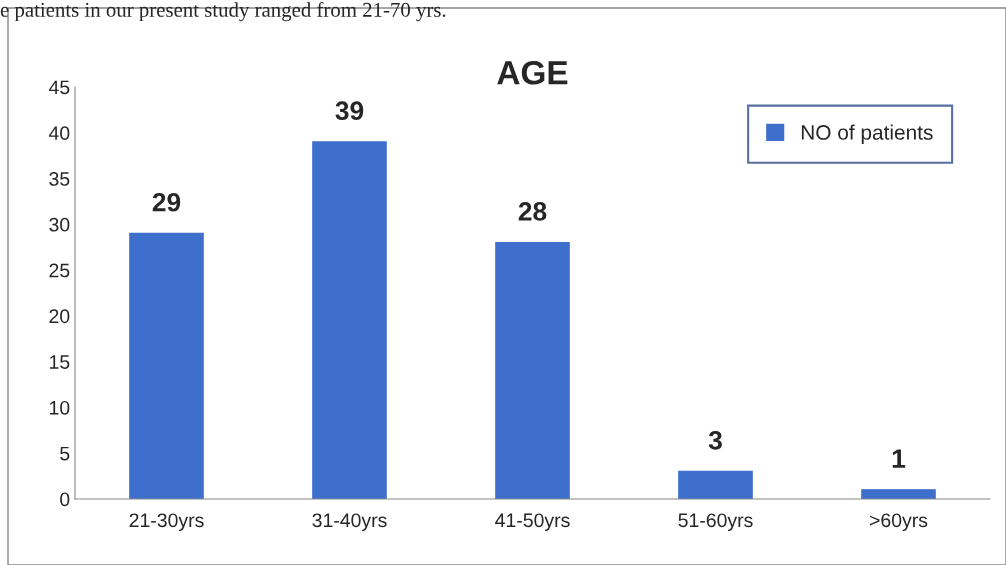 The height and width of the screenshot is (565, 1006). Describe the element at coordinates (59, 224) in the screenshot. I see `y-tick-label: 30` at that location.